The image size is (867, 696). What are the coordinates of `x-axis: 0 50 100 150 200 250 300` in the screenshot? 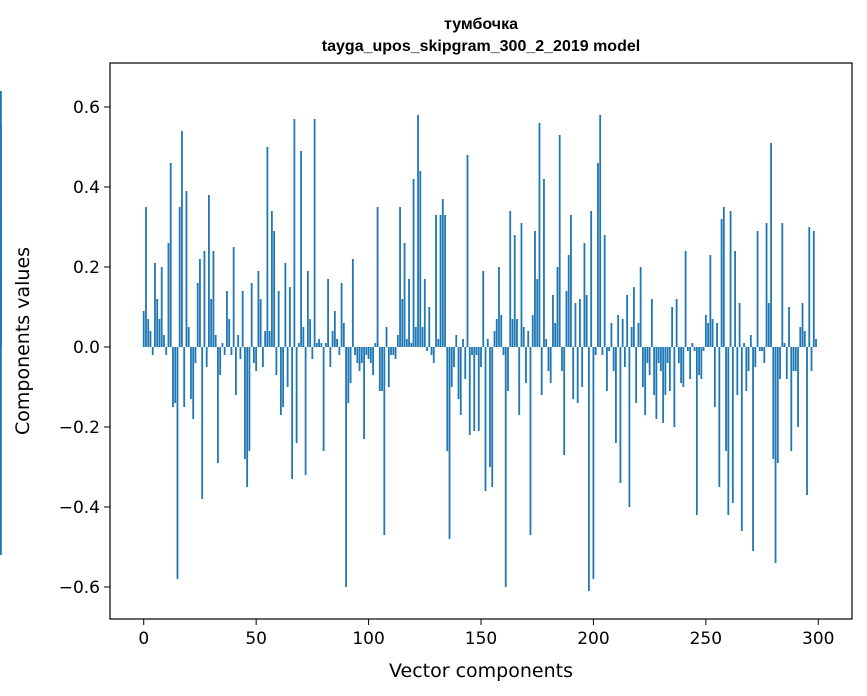 It's located at (486, 634).